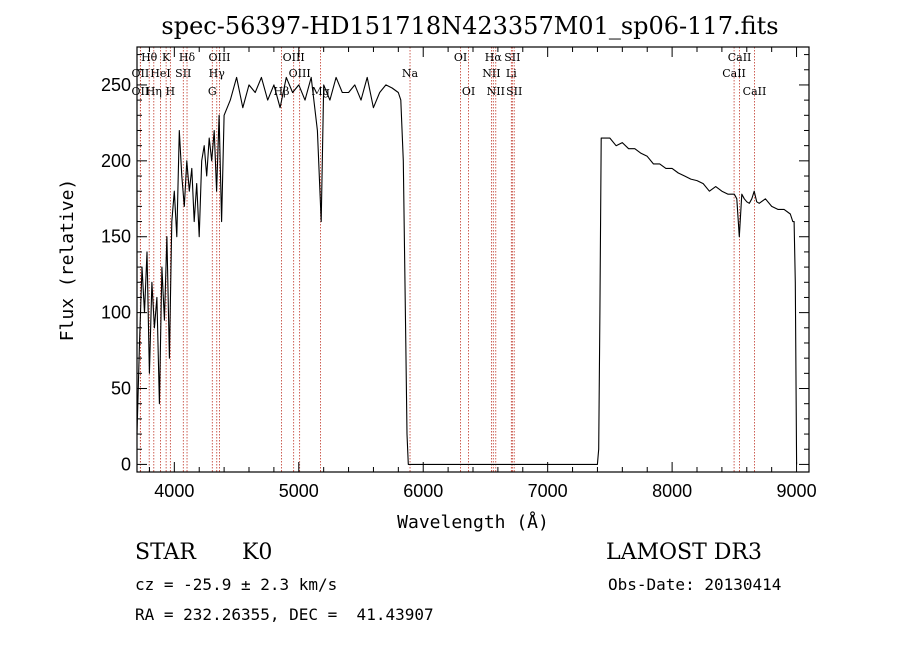  I want to click on x-tick-label: 5000, so click(299, 491).